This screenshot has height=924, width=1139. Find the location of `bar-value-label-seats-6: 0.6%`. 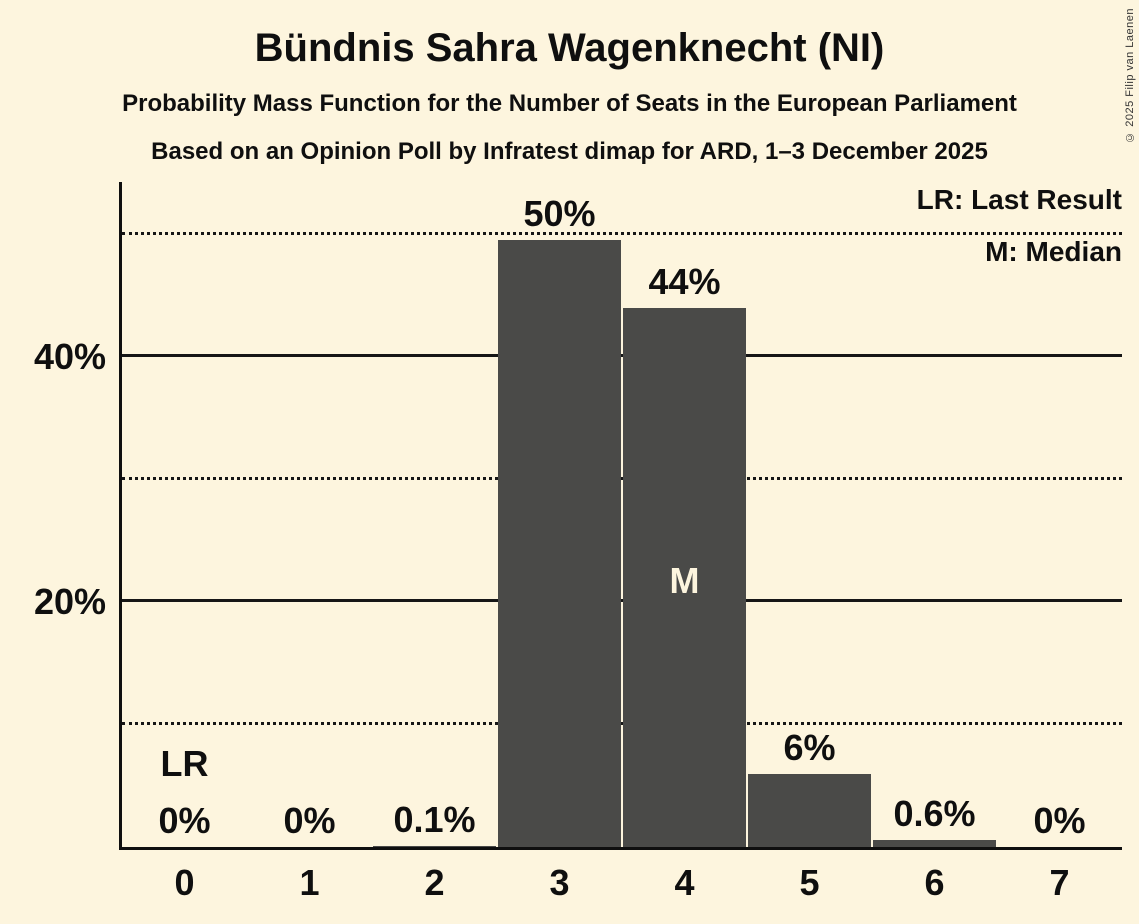

bar-value-label-seats-6: 0.6% is located at coordinates (934, 813).